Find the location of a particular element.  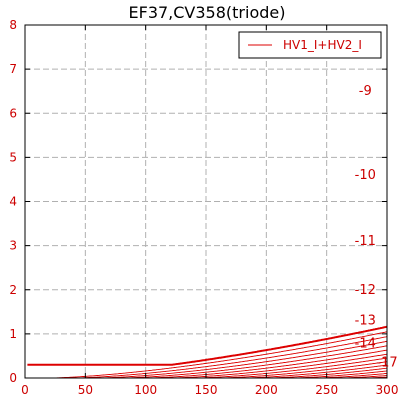

y-tick-label: 2 is located at coordinates (13, 290).